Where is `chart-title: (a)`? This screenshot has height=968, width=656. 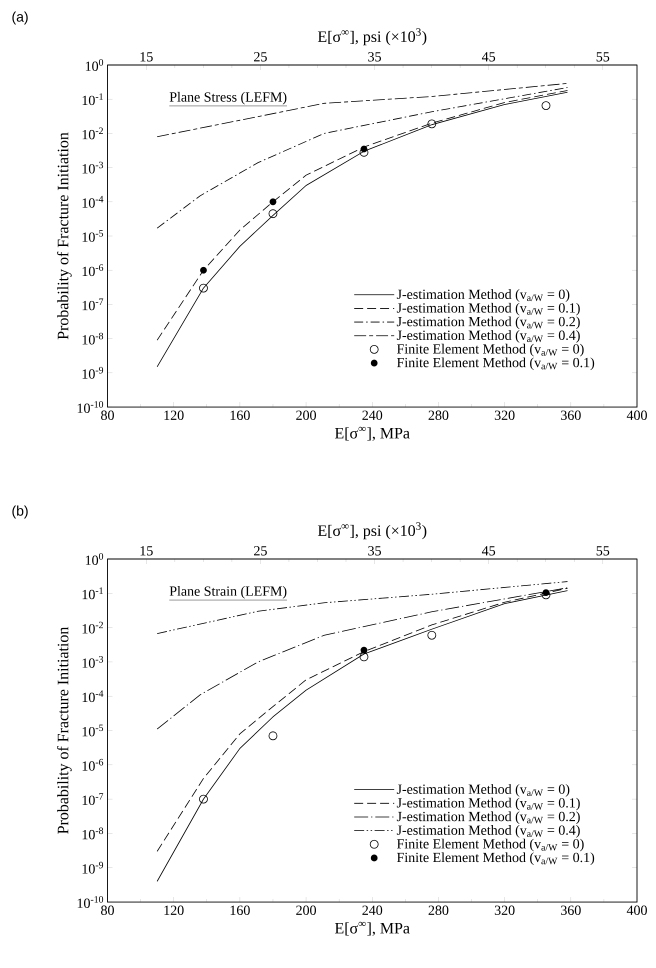 chart-title: (a) is located at coordinates (20, 18).